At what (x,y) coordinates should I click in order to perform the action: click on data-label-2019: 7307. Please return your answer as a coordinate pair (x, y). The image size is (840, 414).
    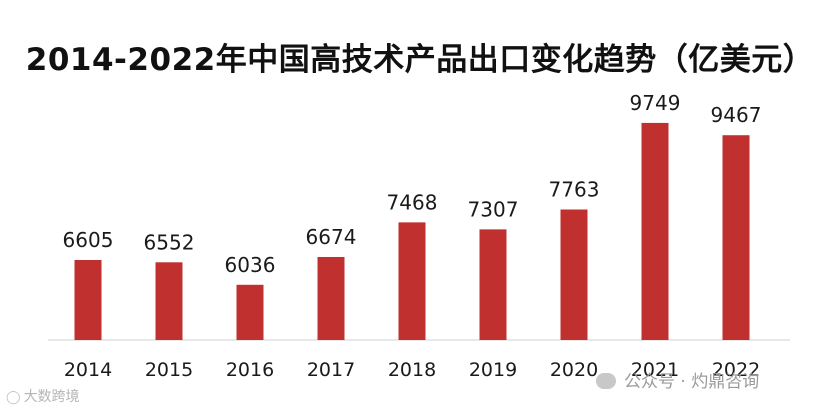
    Looking at the image, I should click on (493, 209).